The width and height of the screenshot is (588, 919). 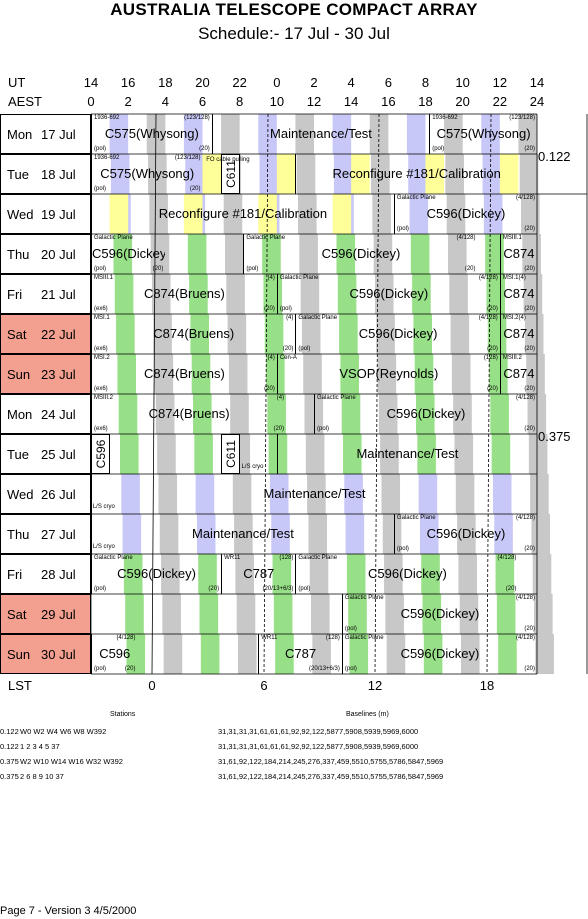 I want to click on schedule-block: C874 MSIII.1 (20), so click(x=518, y=254).